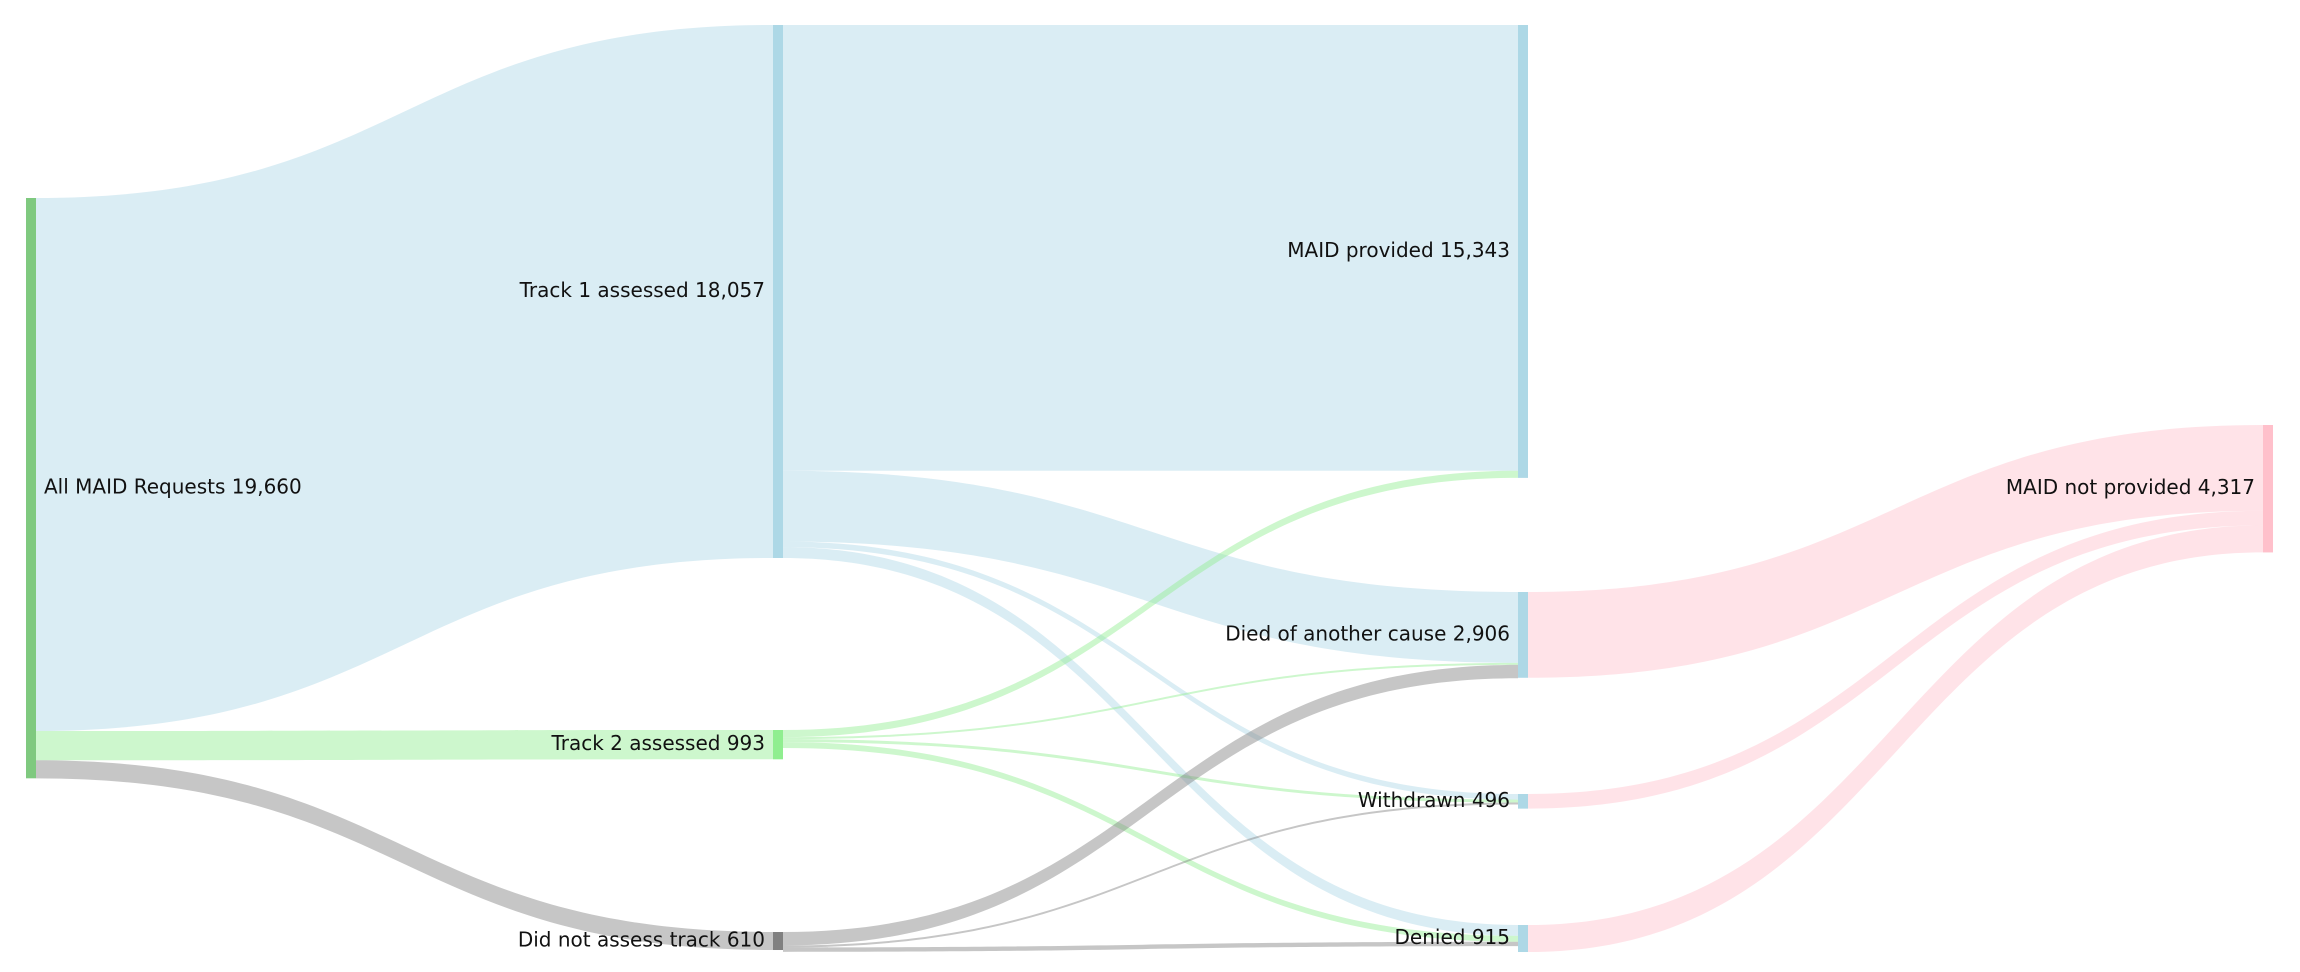  I want to click on node-dna, so click(778, 941).